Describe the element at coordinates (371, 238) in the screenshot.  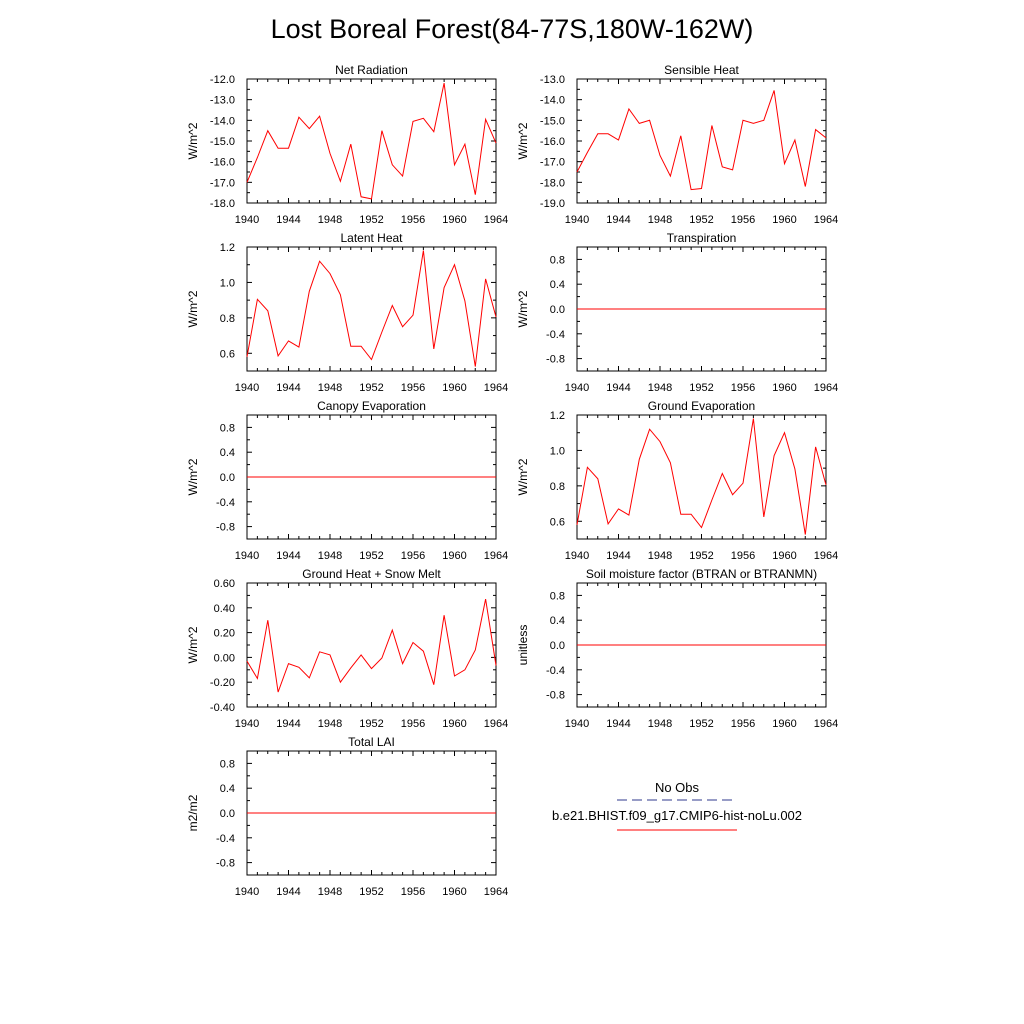
I see `panel-title: Latent Heat` at that location.